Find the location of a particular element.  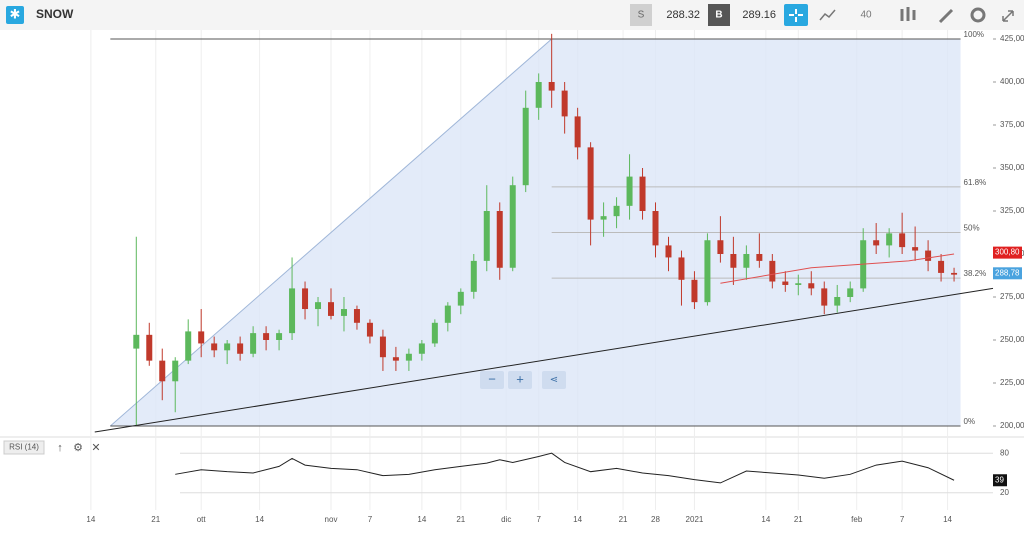

y-tick-label: 375,00 is located at coordinates (1012, 124).